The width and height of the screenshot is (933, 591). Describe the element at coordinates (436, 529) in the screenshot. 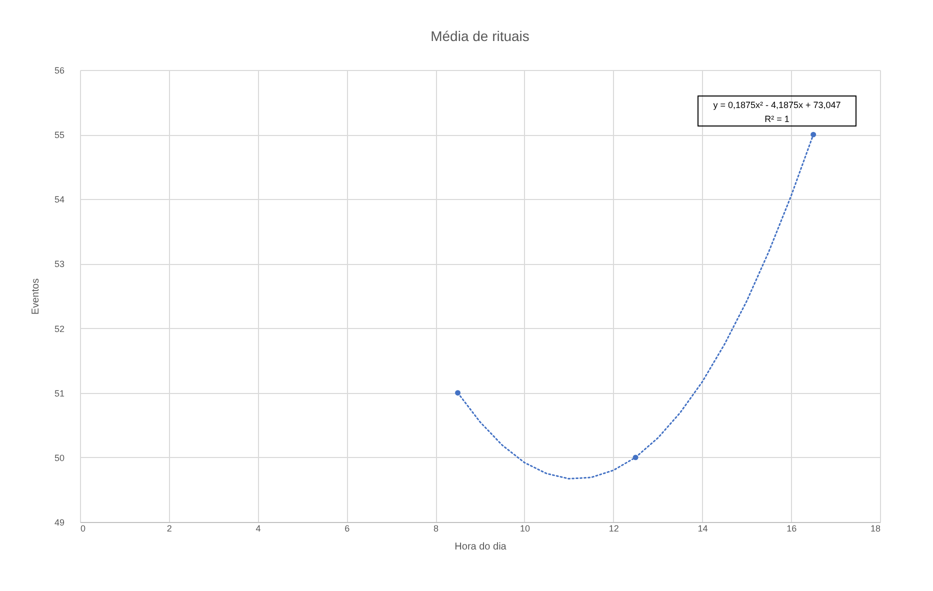

I see `x-tick-label: 8` at that location.